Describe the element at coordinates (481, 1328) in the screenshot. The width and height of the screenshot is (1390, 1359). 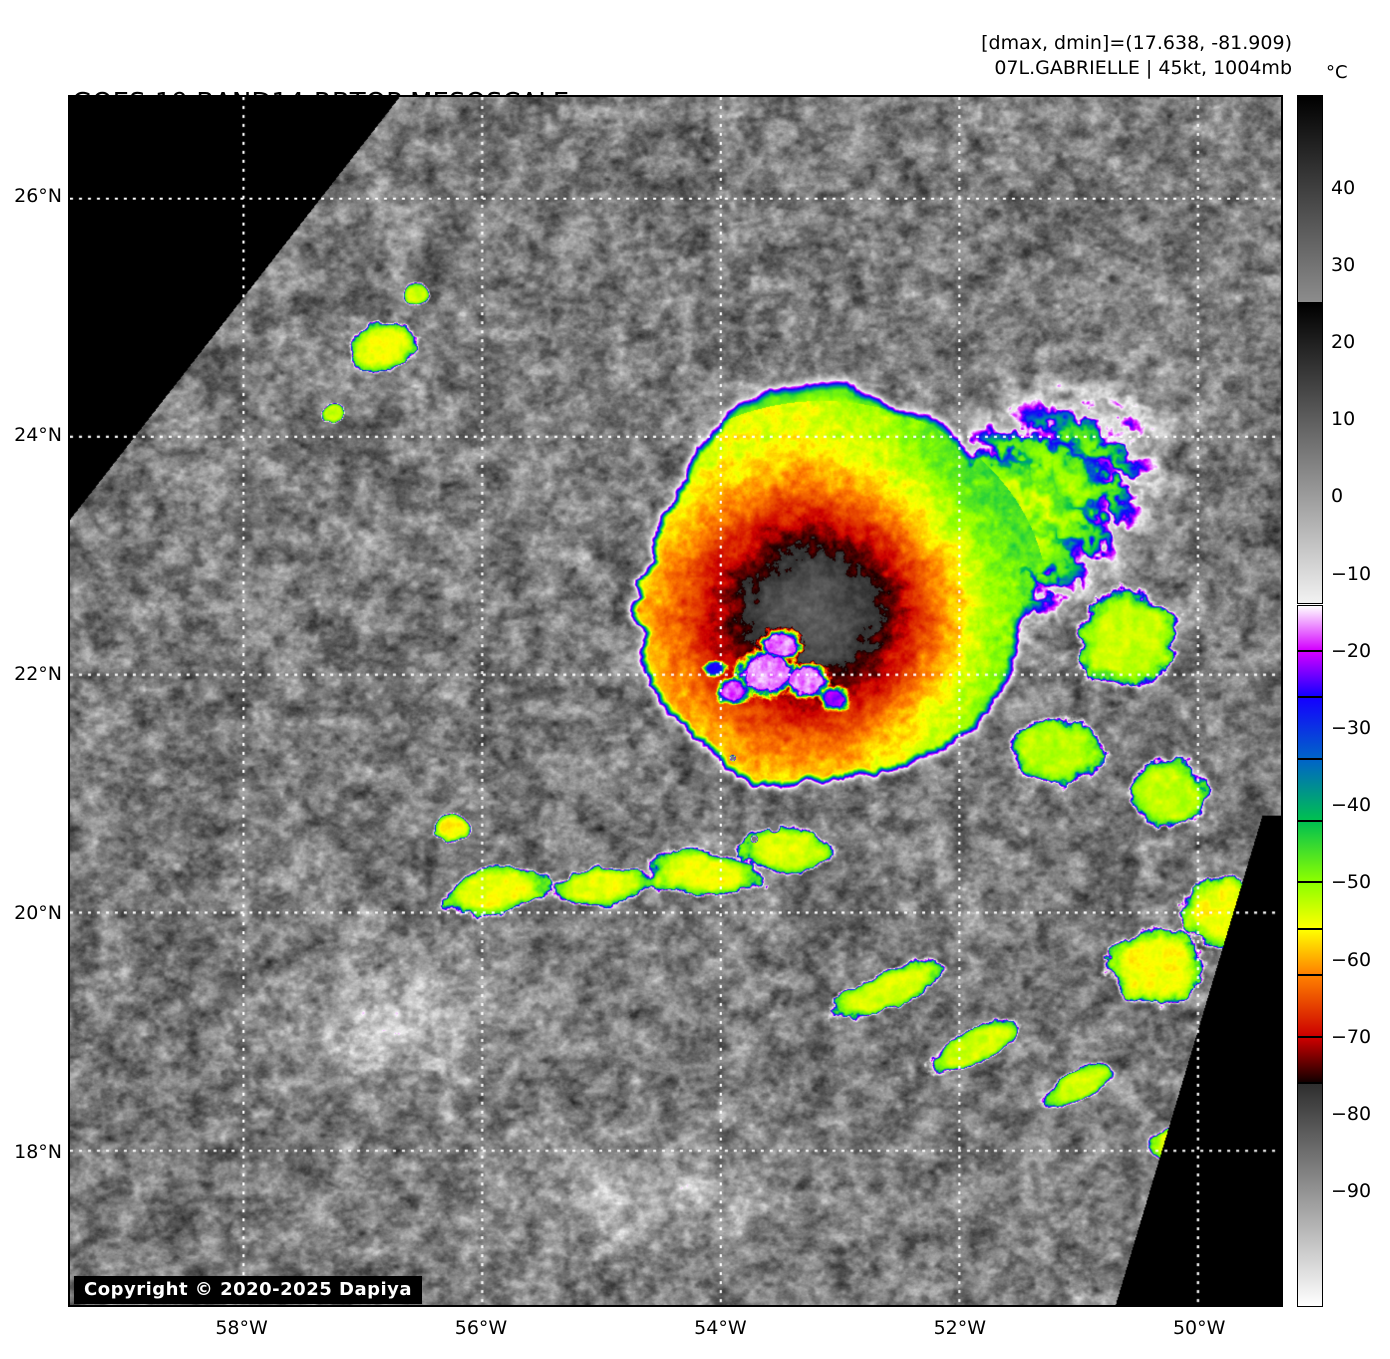
I see `lon-tick-label: 56°W` at that location.